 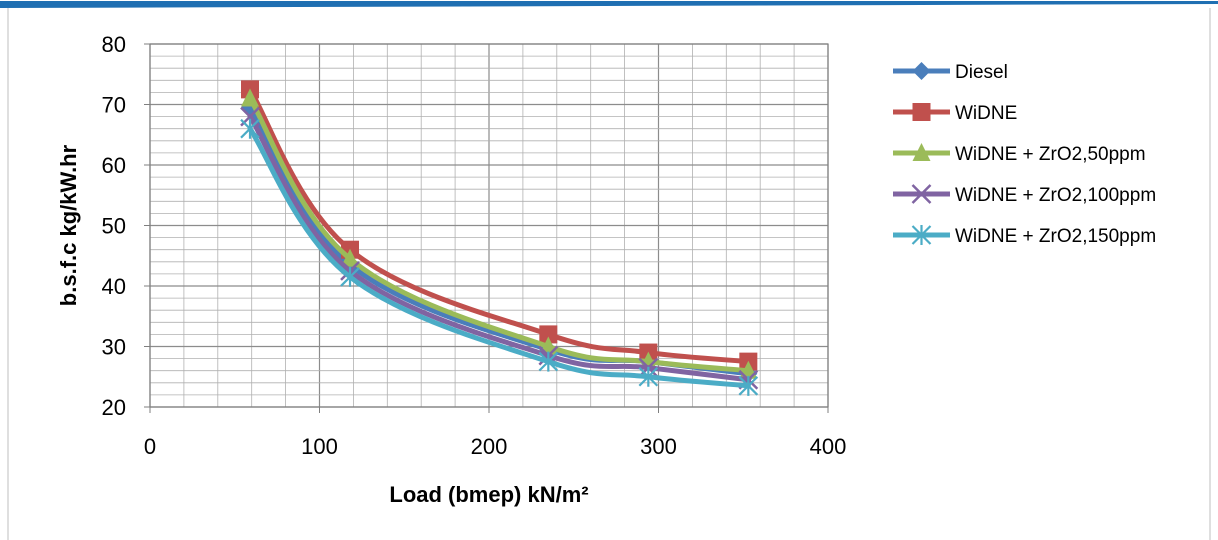 What do you see at coordinates (1055, 195) in the screenshot?
I see `legend-label-3: WiDNE + ZrO2,100ppm` at bounding box center [1055, 195].